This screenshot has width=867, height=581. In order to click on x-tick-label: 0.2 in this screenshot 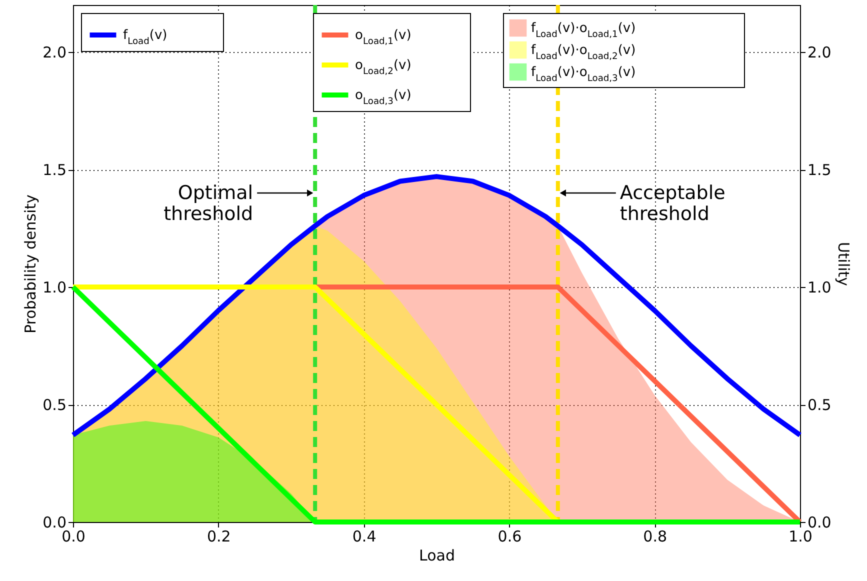, I will do `click(218, 537)`.